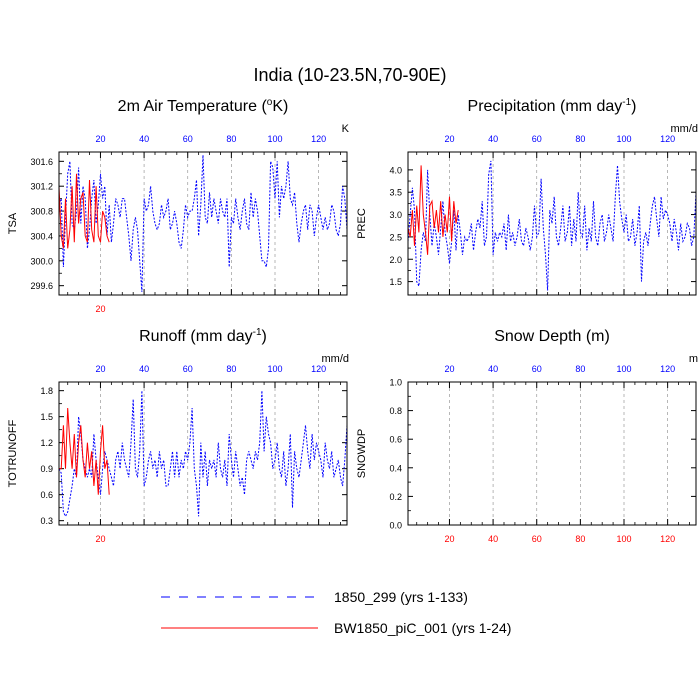 Image resolution: width=700 pixels, height=700 pixels. I want to click on panel-title: Precipitation (mm day-1), so click(552, 106).